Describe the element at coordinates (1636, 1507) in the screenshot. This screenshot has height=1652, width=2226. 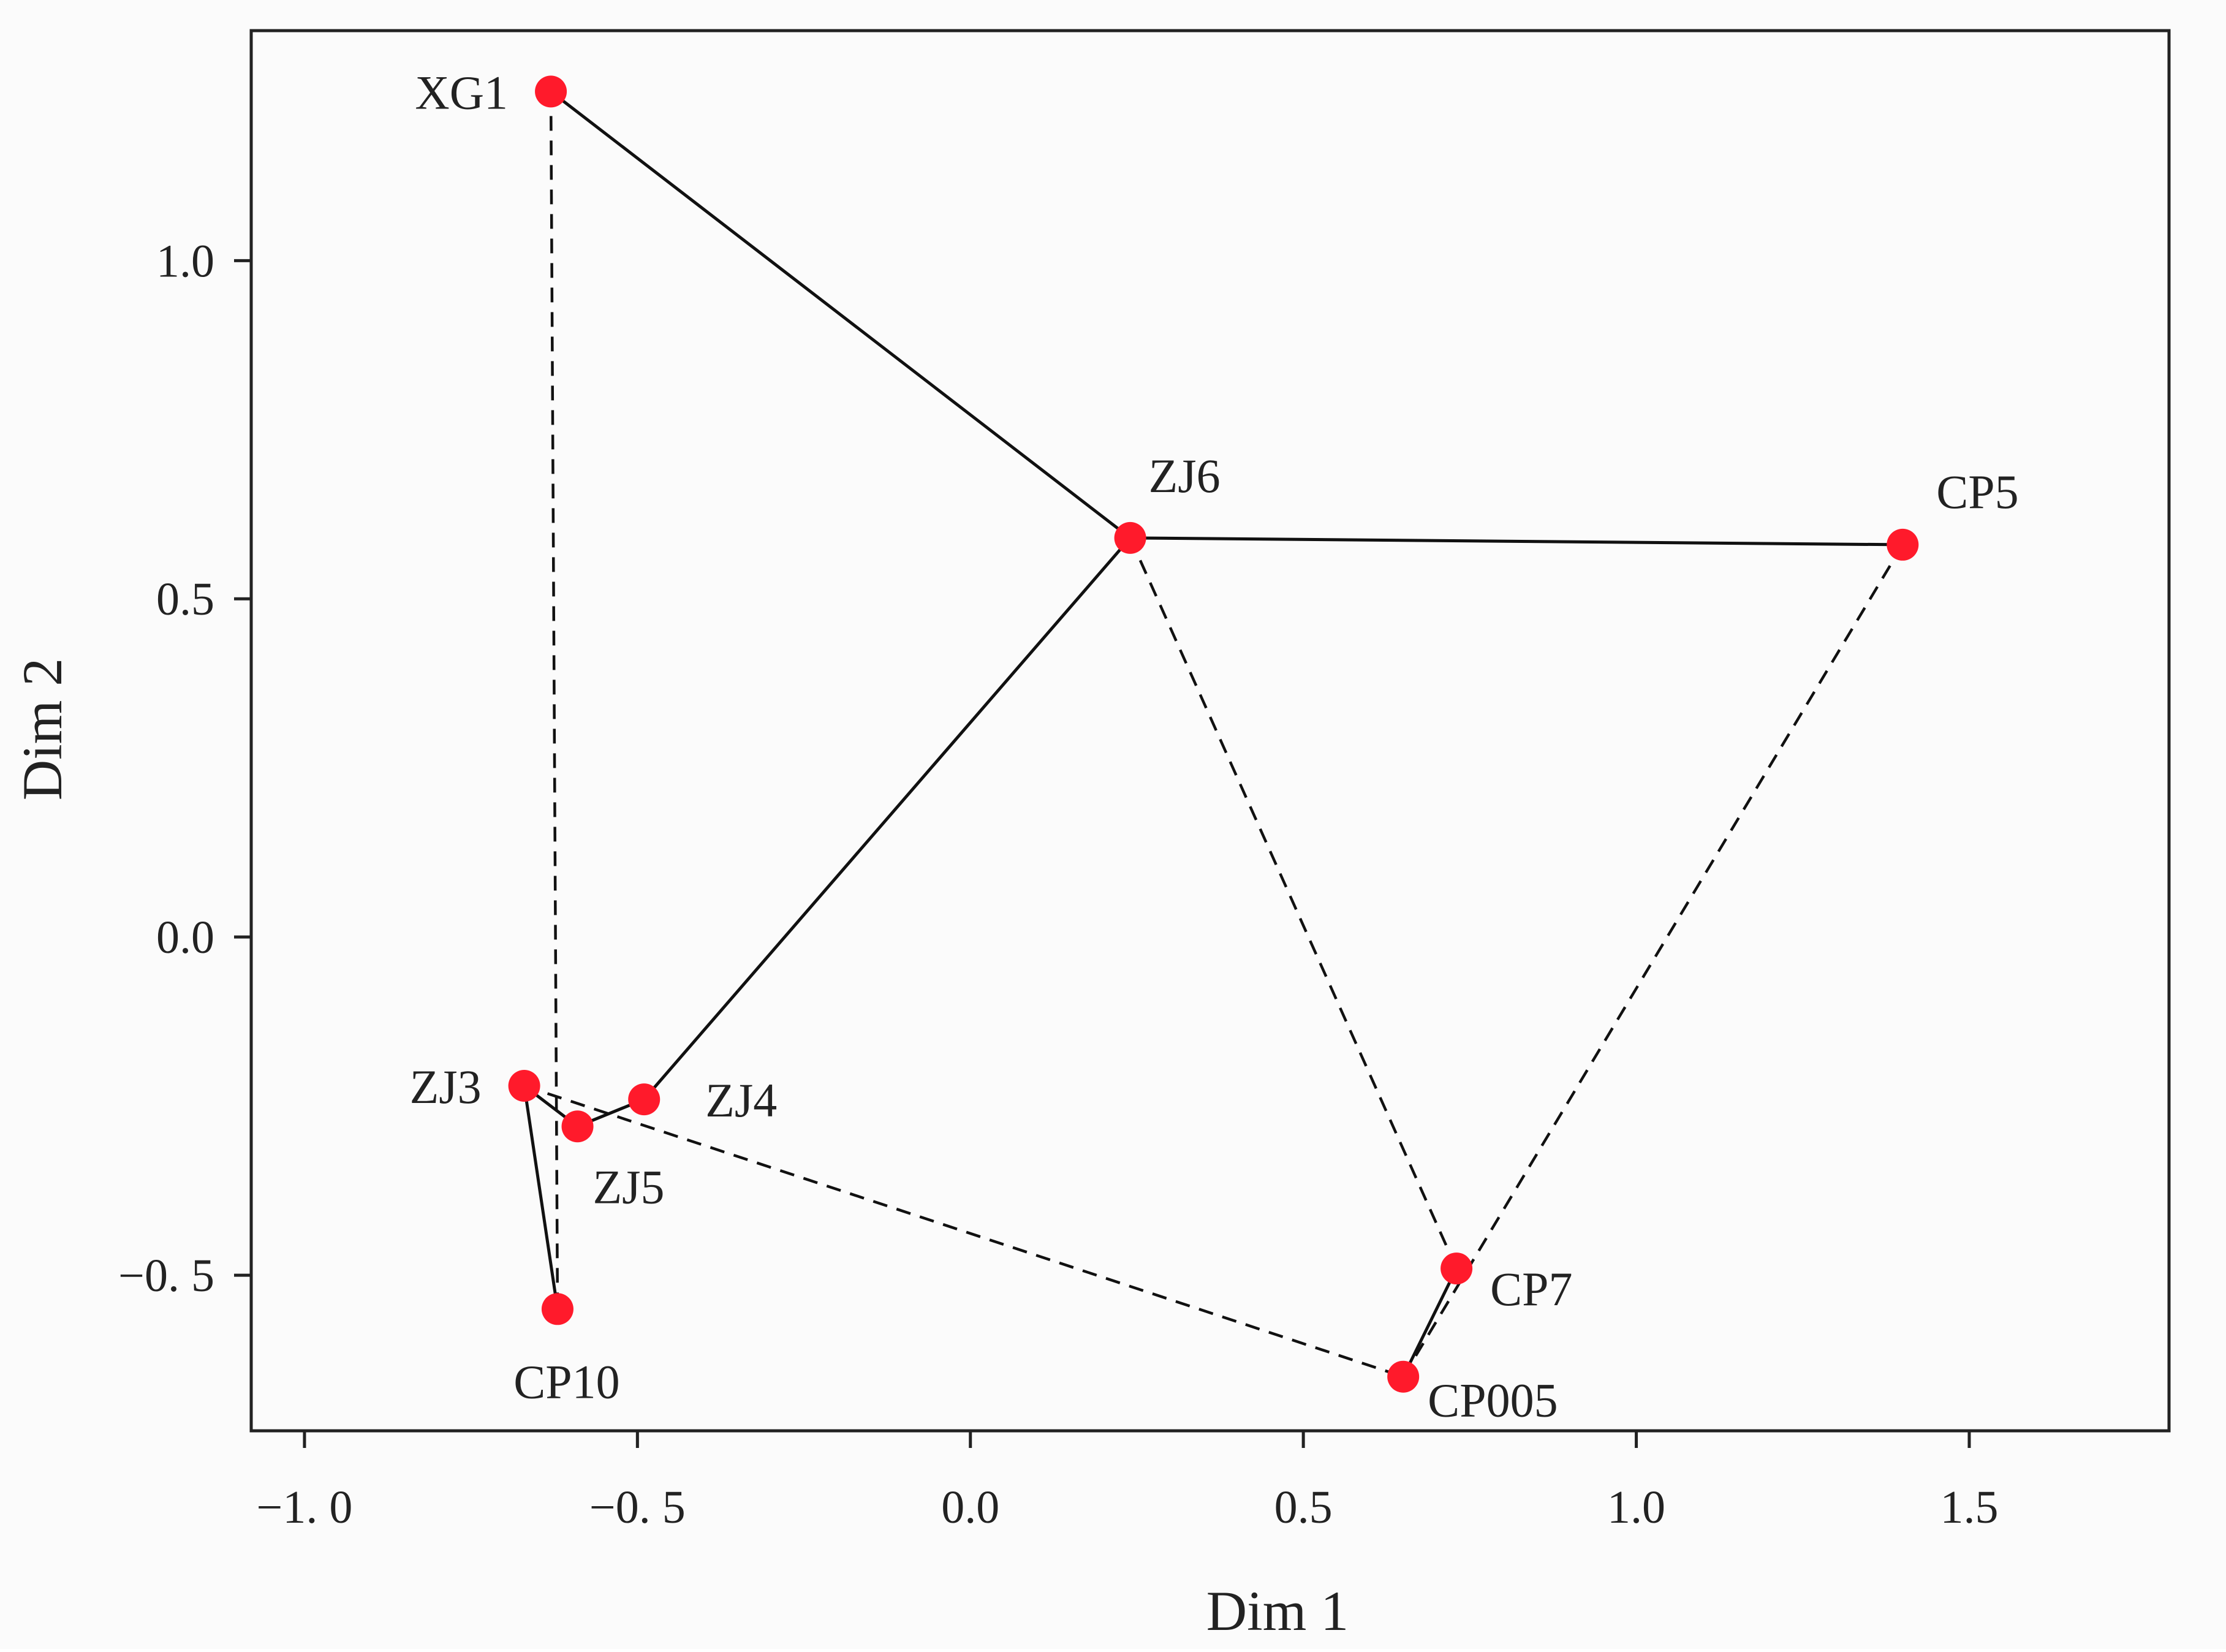
I see `x-tick-label: 1.0` at that location.